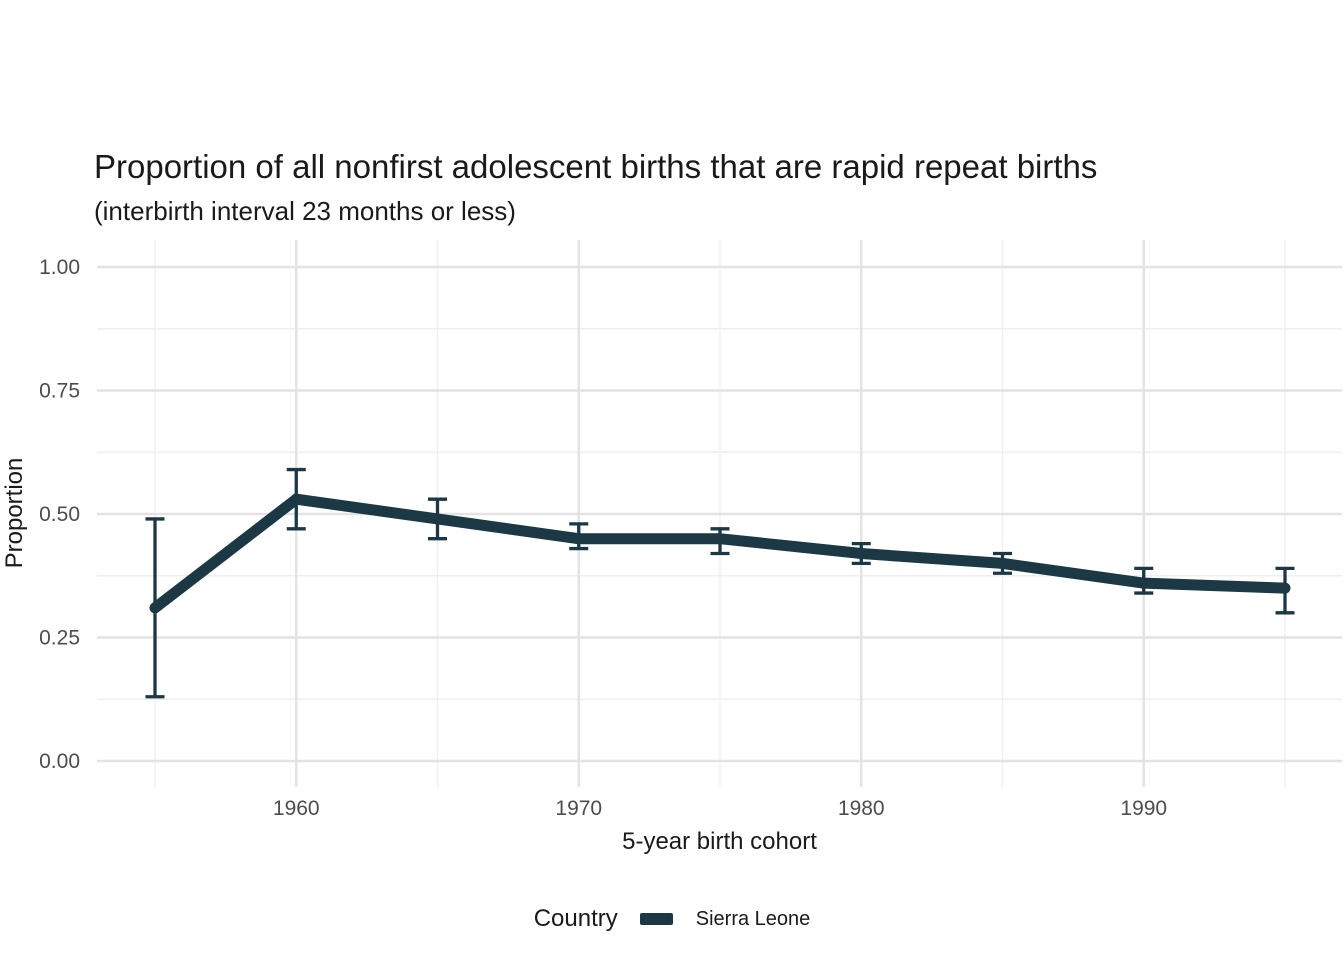 The height and width of the screenshot is (960, 1344). Describe the element at coordinates (59, 638) in the screenshot. I see `y-tick-label: 0.25` at that location.